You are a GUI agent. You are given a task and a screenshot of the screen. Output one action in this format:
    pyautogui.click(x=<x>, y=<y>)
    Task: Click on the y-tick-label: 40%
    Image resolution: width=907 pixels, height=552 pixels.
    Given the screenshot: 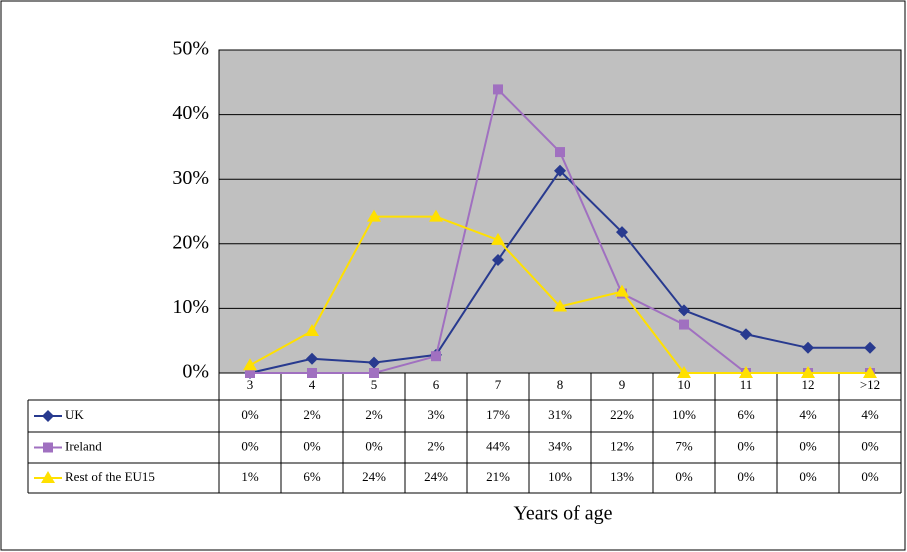 What is the action you would take?
    pyautogui.click(x=190, y=113)
    